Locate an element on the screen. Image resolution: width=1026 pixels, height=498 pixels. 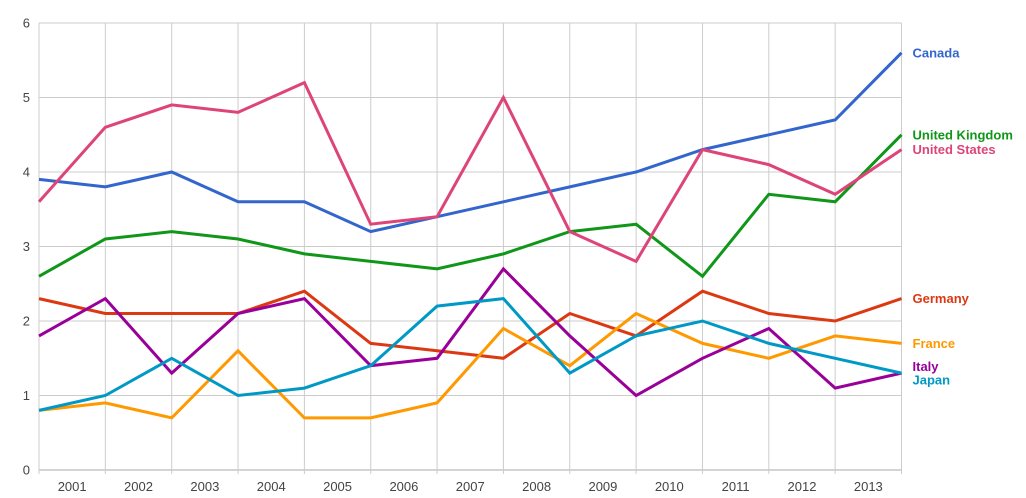
series-line-germany is located at coordinates (470, 324).